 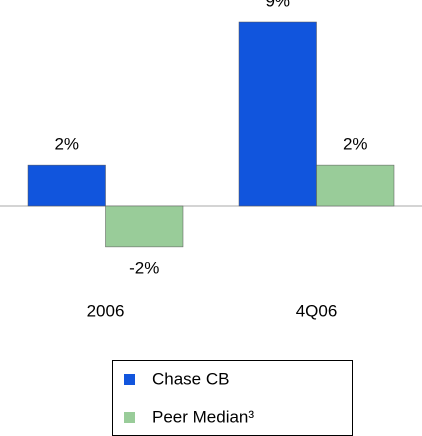 What do you see at coordinates (317, 310) in the screenshot?
I see `x-tick-label: 4Q06` at bounding box center [317, 310].